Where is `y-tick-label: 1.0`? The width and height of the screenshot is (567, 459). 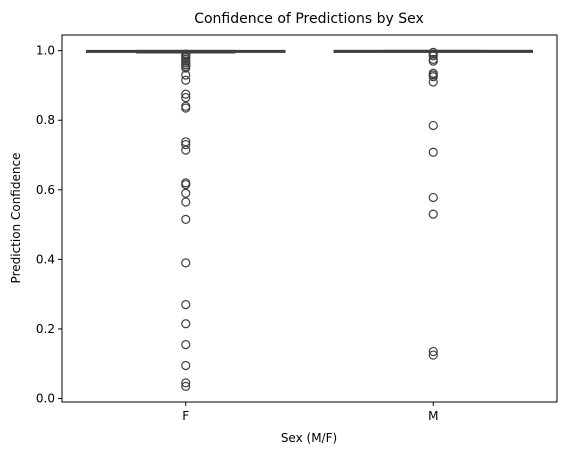 y-tick-label: 1.0 is located at coordinates (45, 51).